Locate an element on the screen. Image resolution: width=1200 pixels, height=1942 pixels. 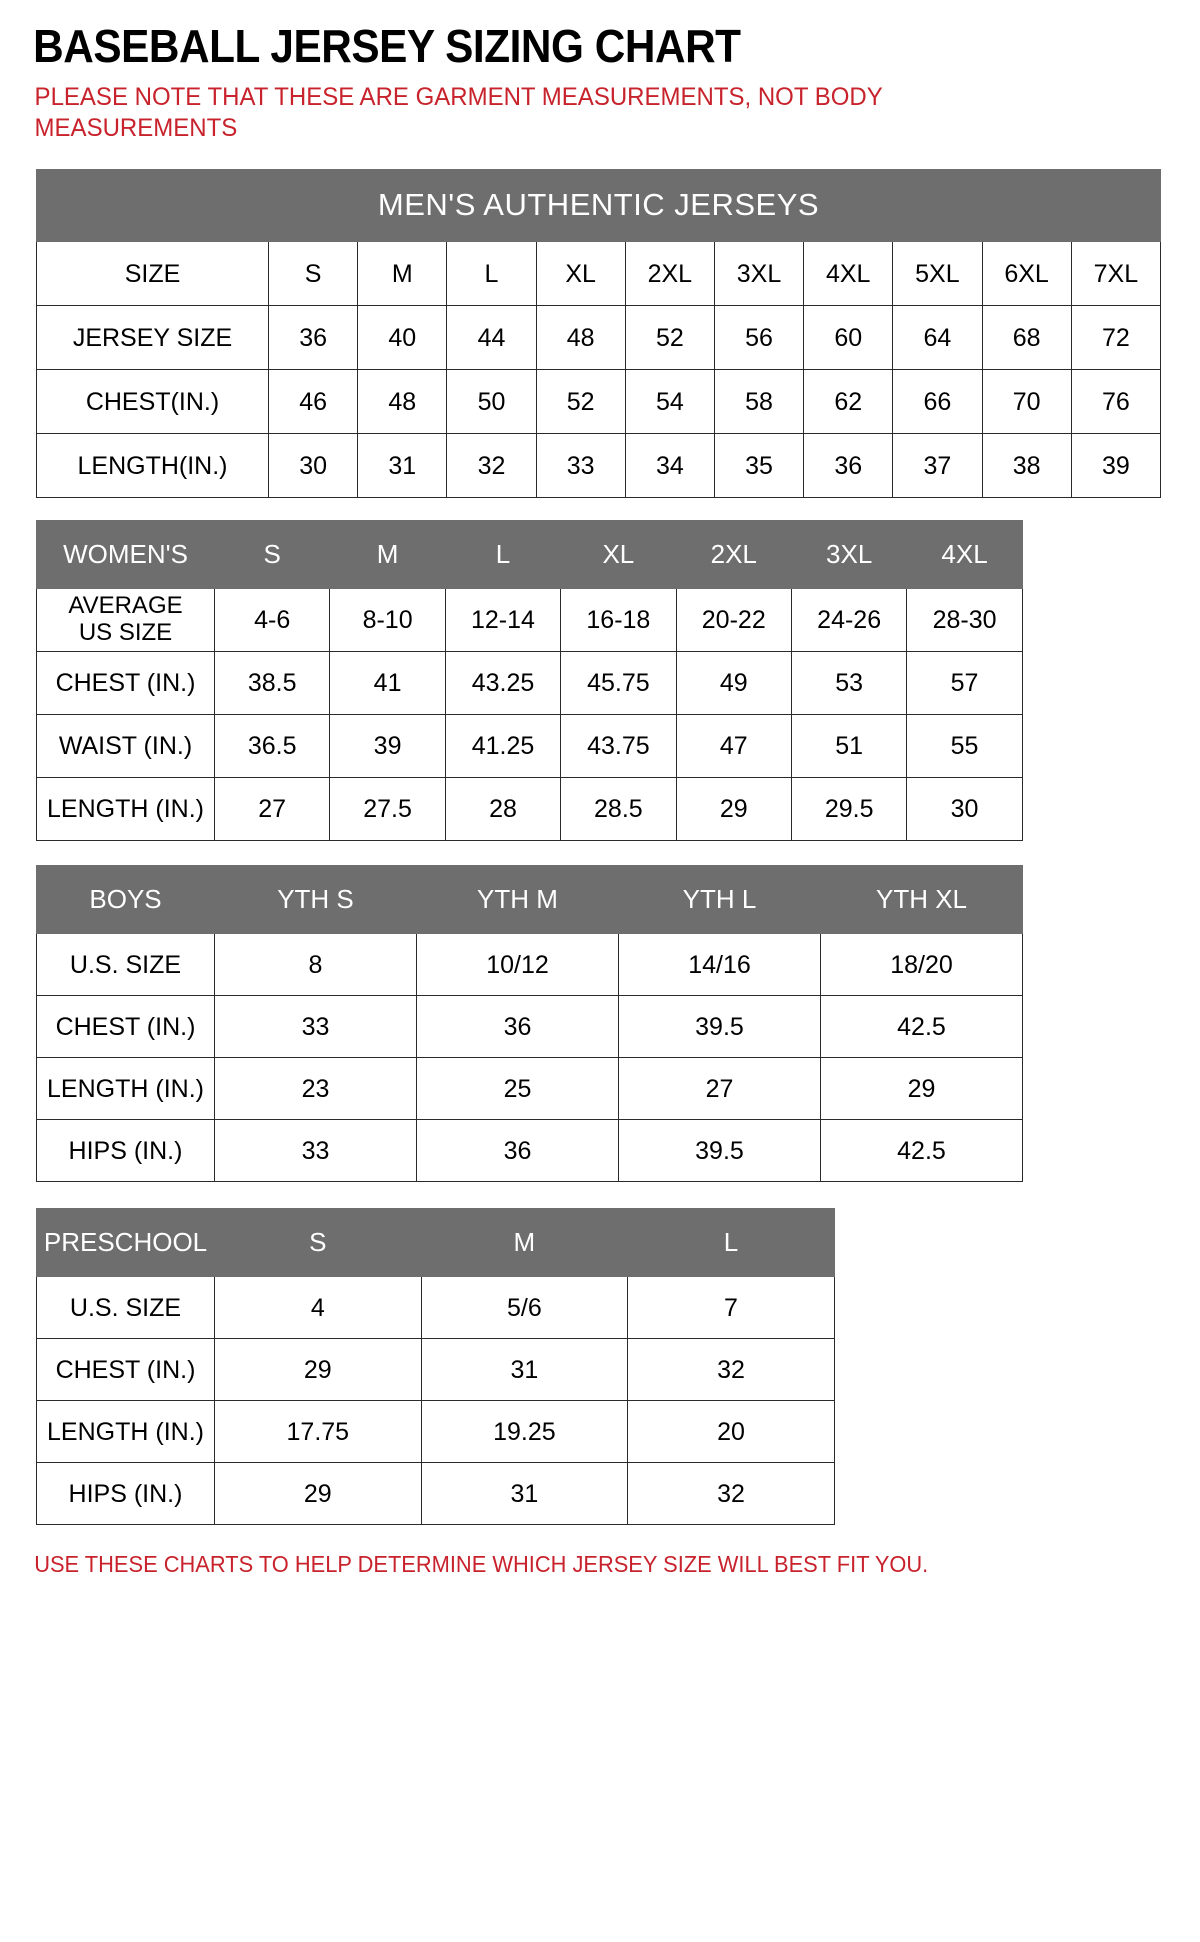
mens-header-row: SIZE S M L XL 2XL 3XL 4XL 5XL 6XL 7XL is located at coordinates (599, 274).